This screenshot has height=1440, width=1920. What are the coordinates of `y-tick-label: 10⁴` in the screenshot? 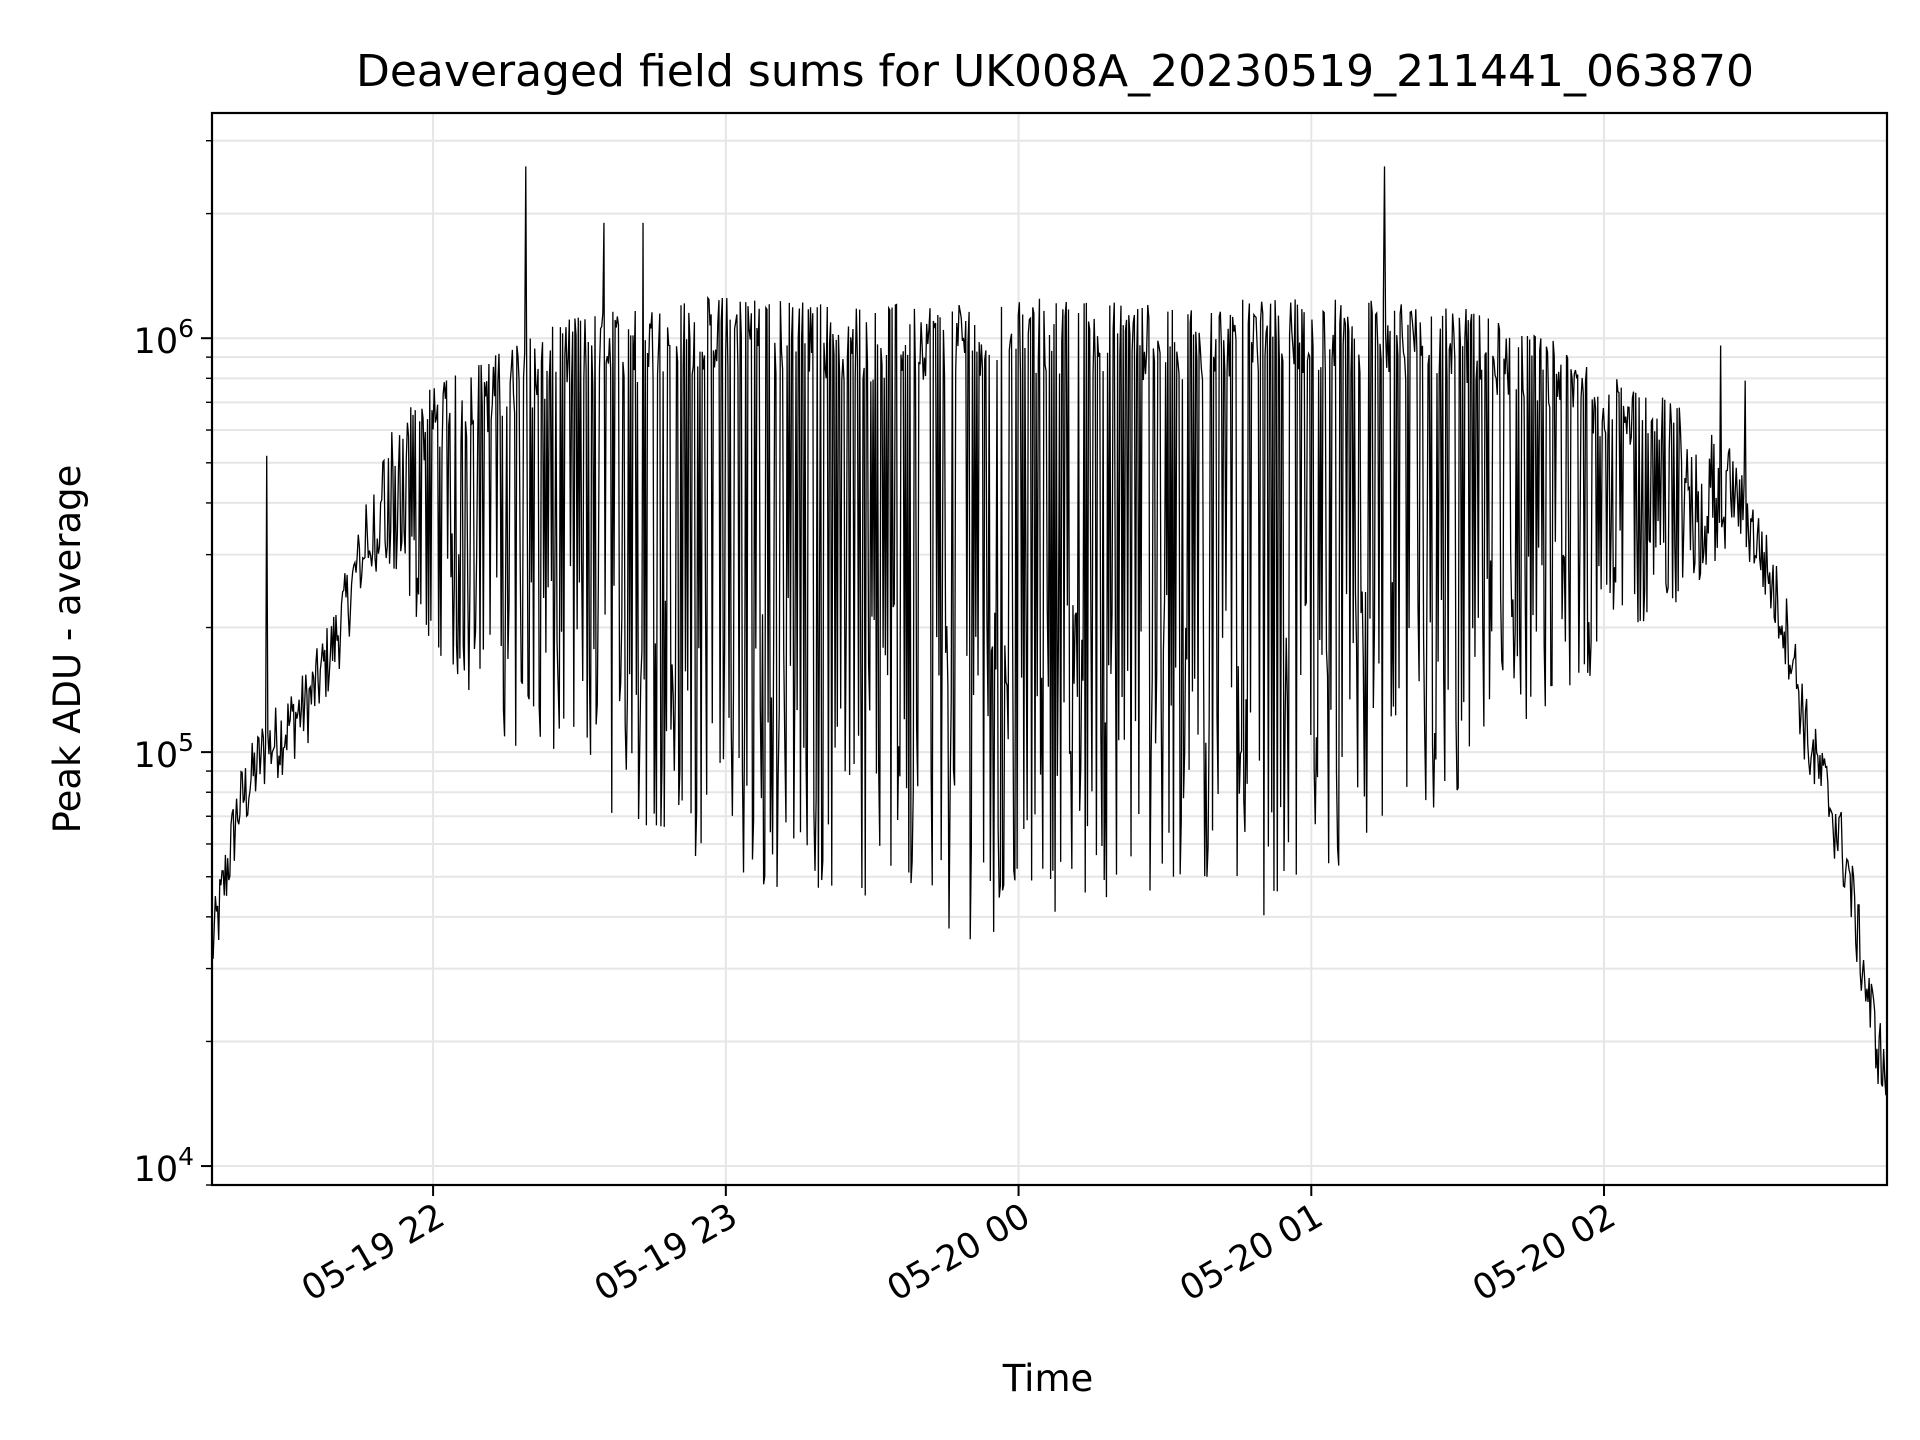 It's located at (164, 1166).